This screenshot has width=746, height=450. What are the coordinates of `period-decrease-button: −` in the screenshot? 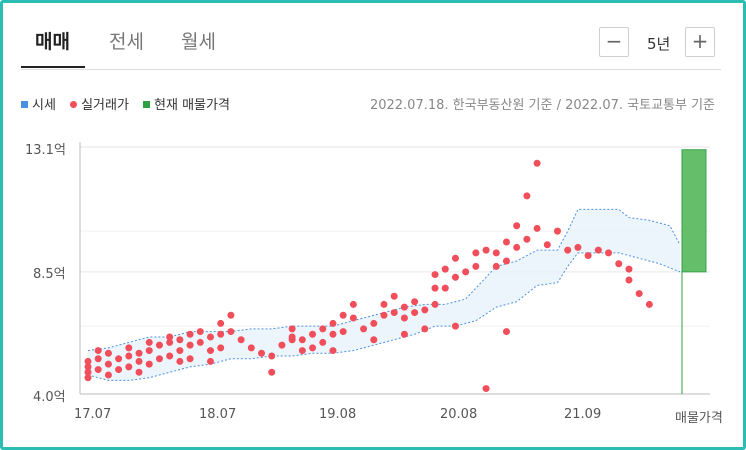 It's located at (614, 42).